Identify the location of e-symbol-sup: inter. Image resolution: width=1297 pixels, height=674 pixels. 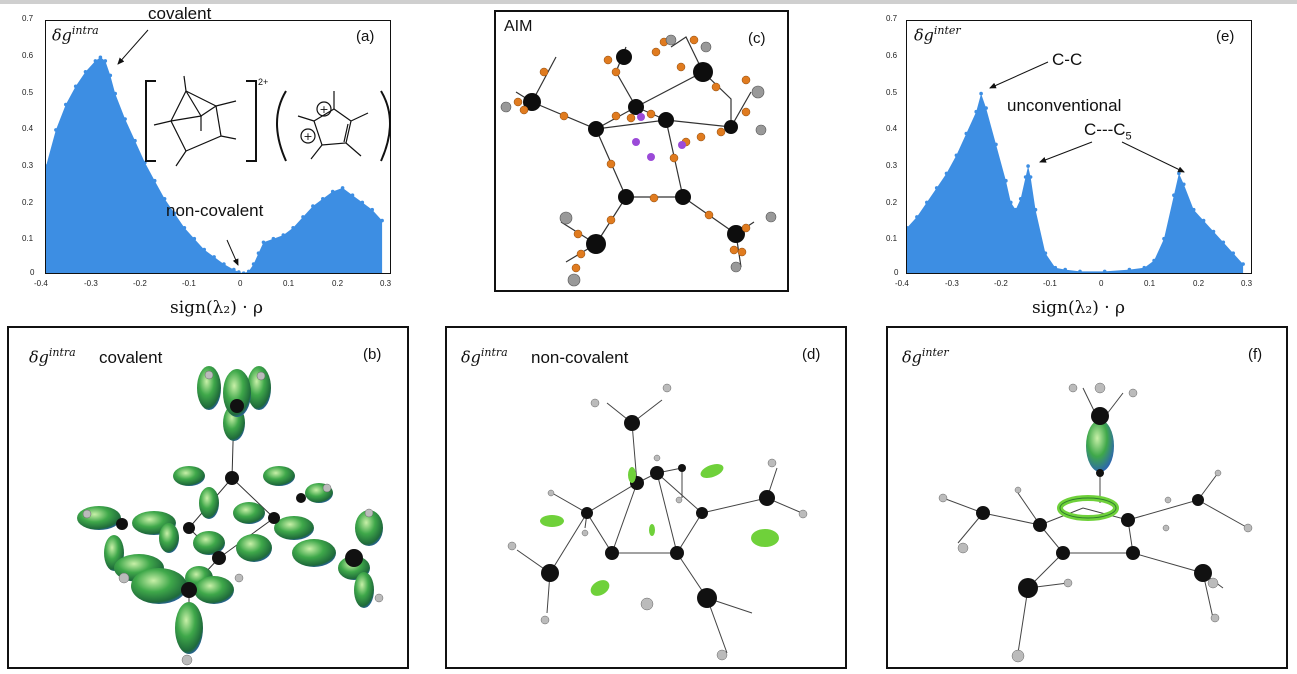
(947, 30).